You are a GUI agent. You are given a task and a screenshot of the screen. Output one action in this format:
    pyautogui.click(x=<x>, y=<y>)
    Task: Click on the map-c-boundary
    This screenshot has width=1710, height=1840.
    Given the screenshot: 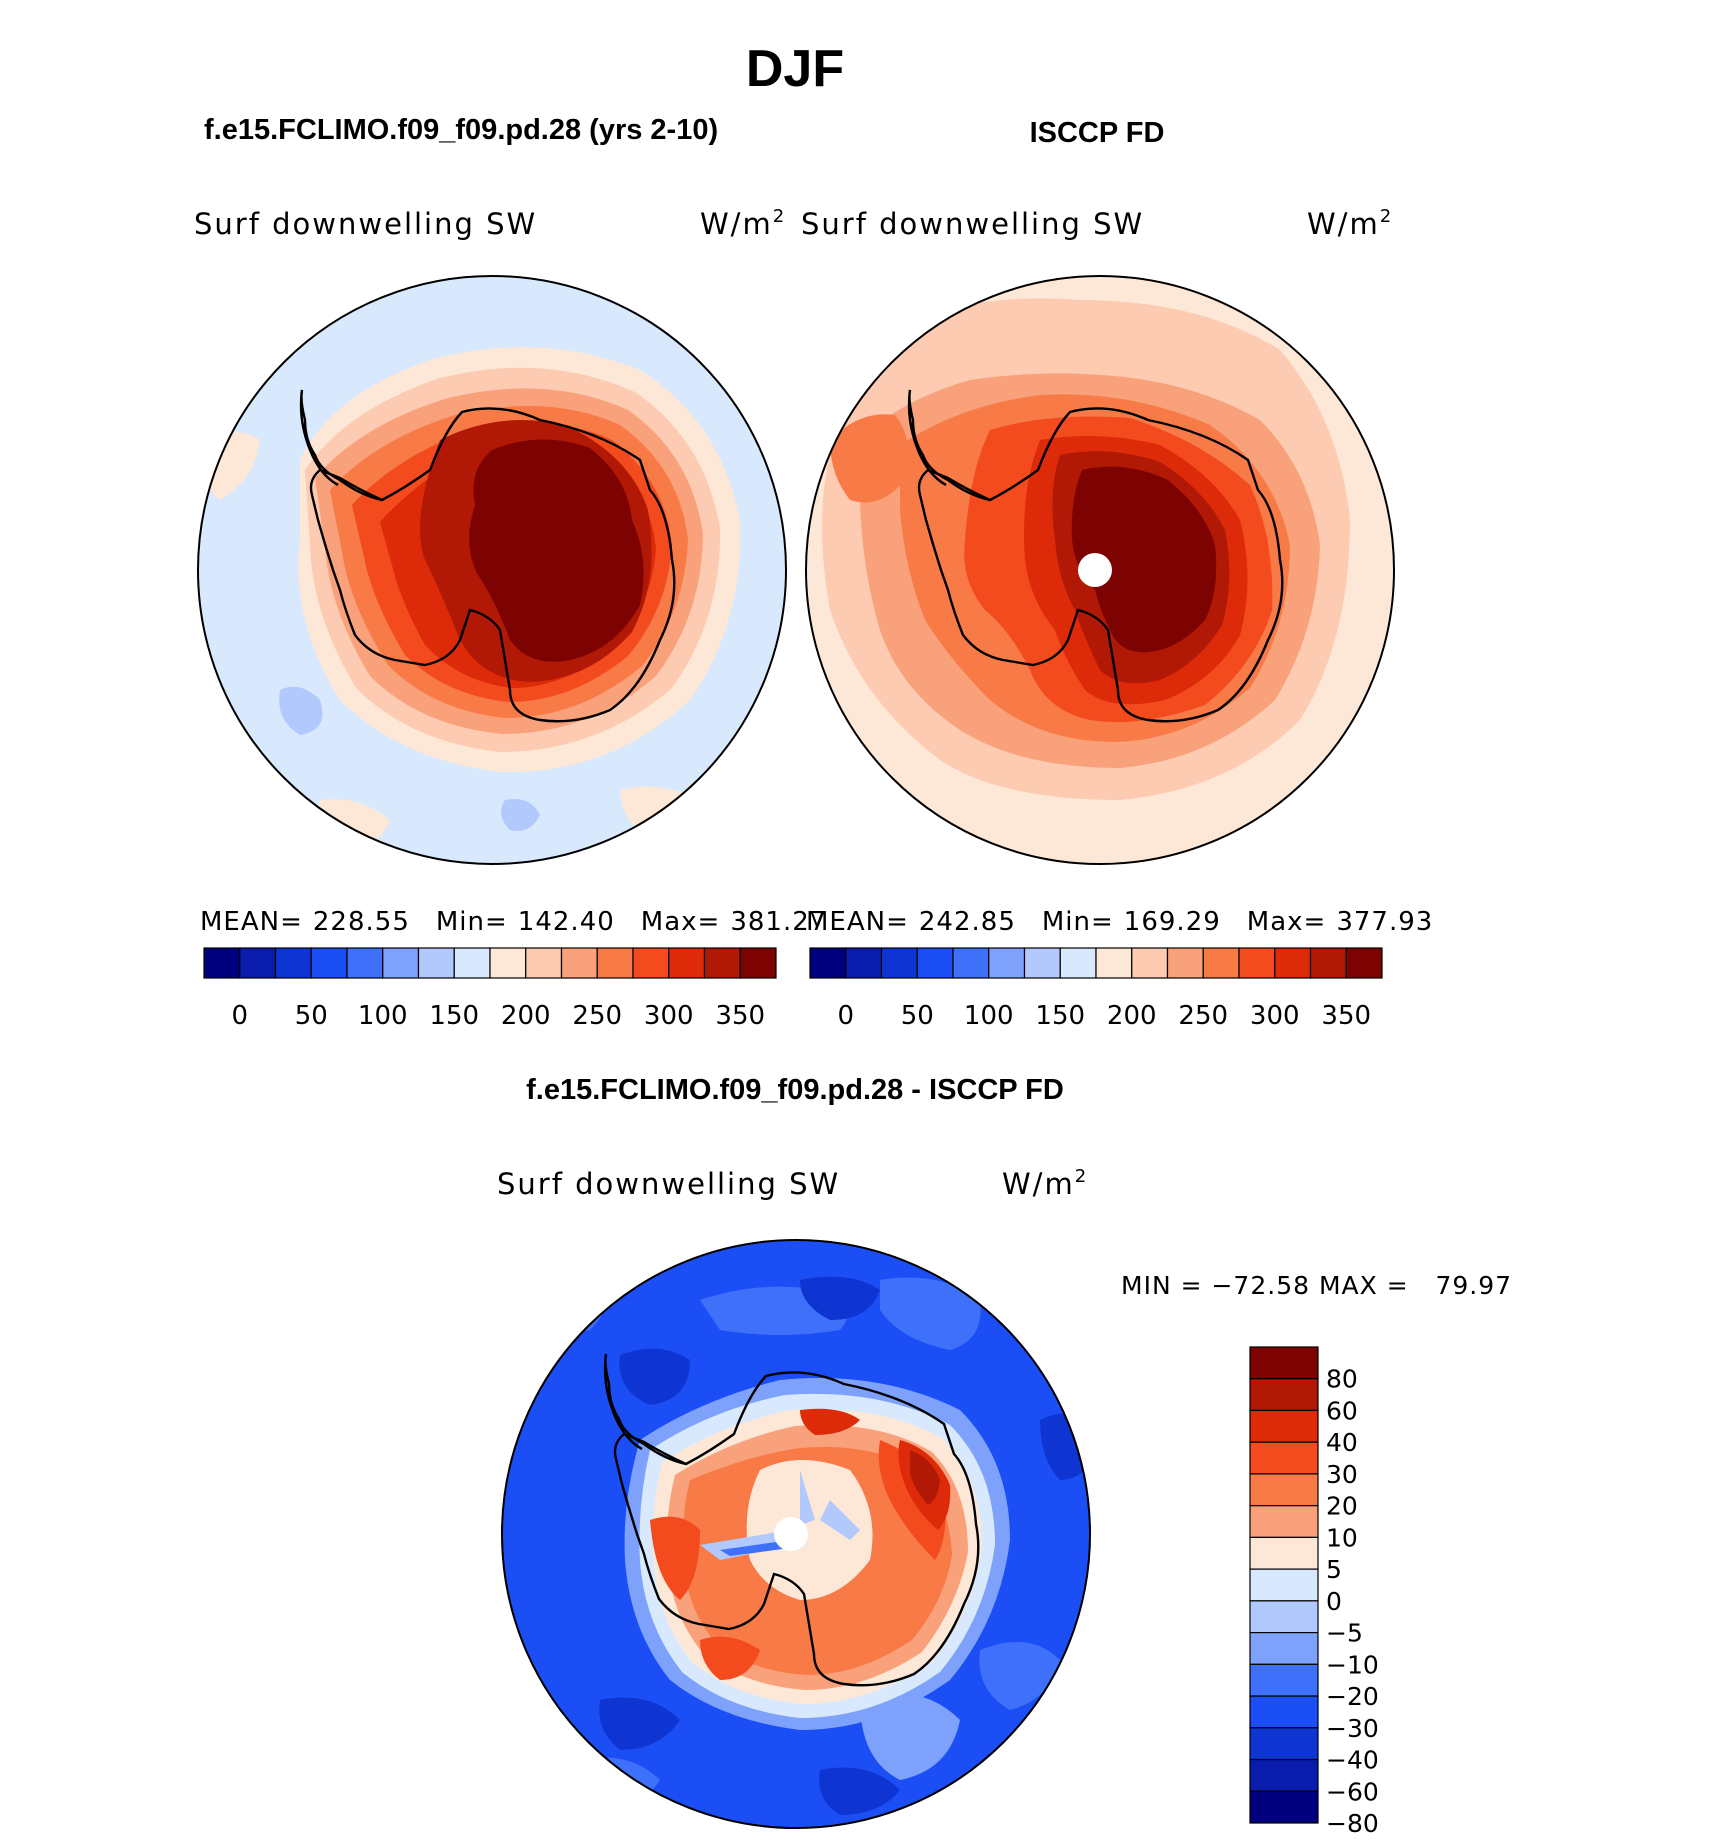 What is the action you would take?
    pyautogui.click(x=796, y=1534)
    